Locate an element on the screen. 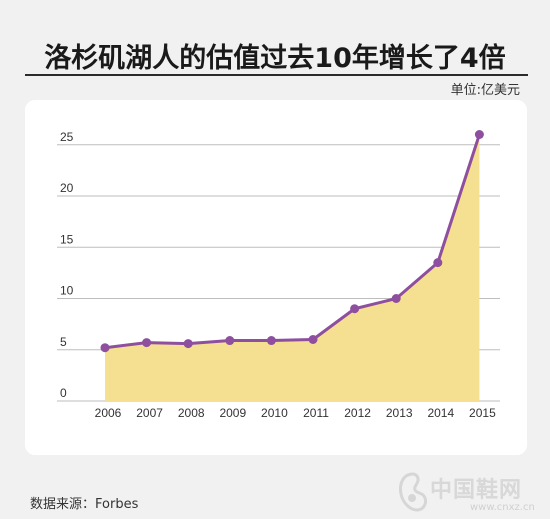 The height and width of the screenshot is (519, 550). chart-title: 洛杉矶湖人的估值过去10年增长了4倍 is located at coordinates (275, 58).